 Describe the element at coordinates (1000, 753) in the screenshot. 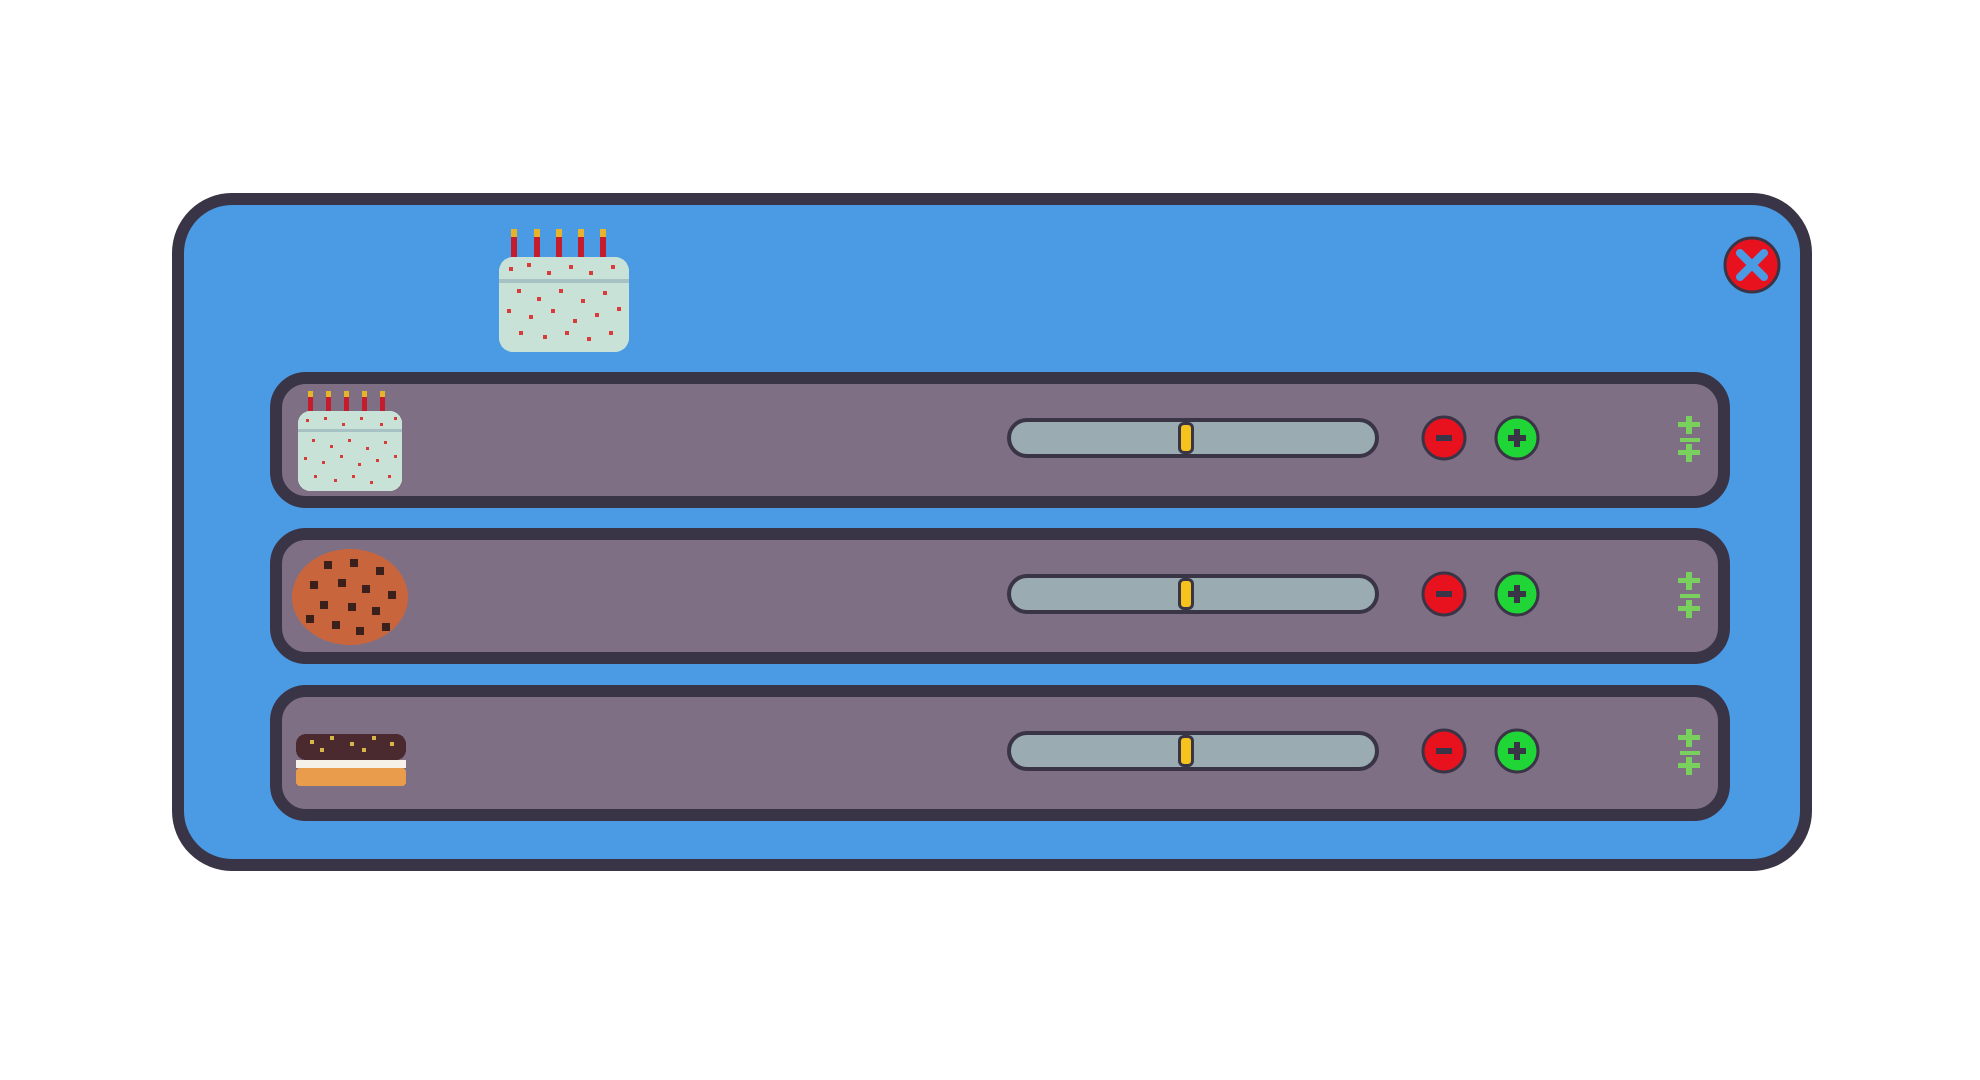

I see `list-item-doughnut` at that location.